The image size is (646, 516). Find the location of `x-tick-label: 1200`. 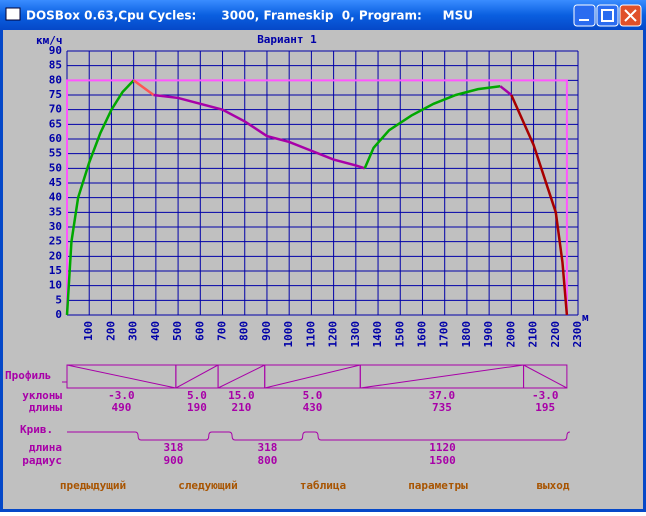

x-tick-label: 1200 is located at coordinates (333, 334).